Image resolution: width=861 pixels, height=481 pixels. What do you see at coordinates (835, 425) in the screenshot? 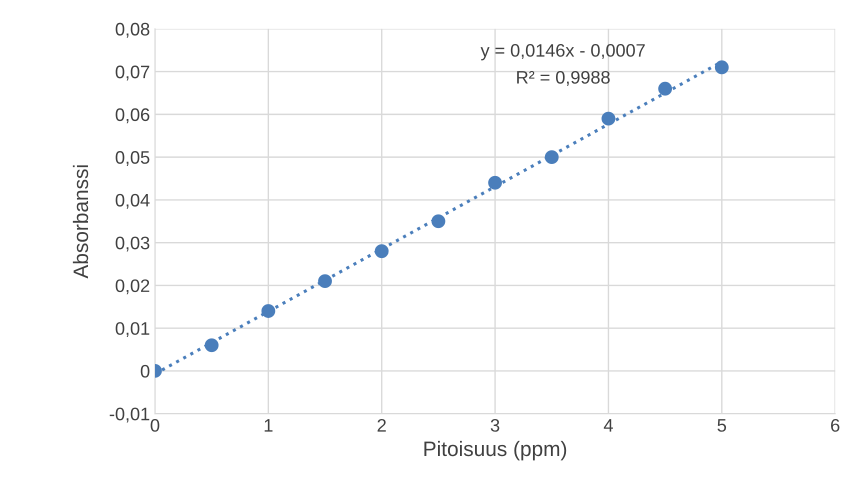
I see `x-tick-label: 6` at bounding box center [835, 425].